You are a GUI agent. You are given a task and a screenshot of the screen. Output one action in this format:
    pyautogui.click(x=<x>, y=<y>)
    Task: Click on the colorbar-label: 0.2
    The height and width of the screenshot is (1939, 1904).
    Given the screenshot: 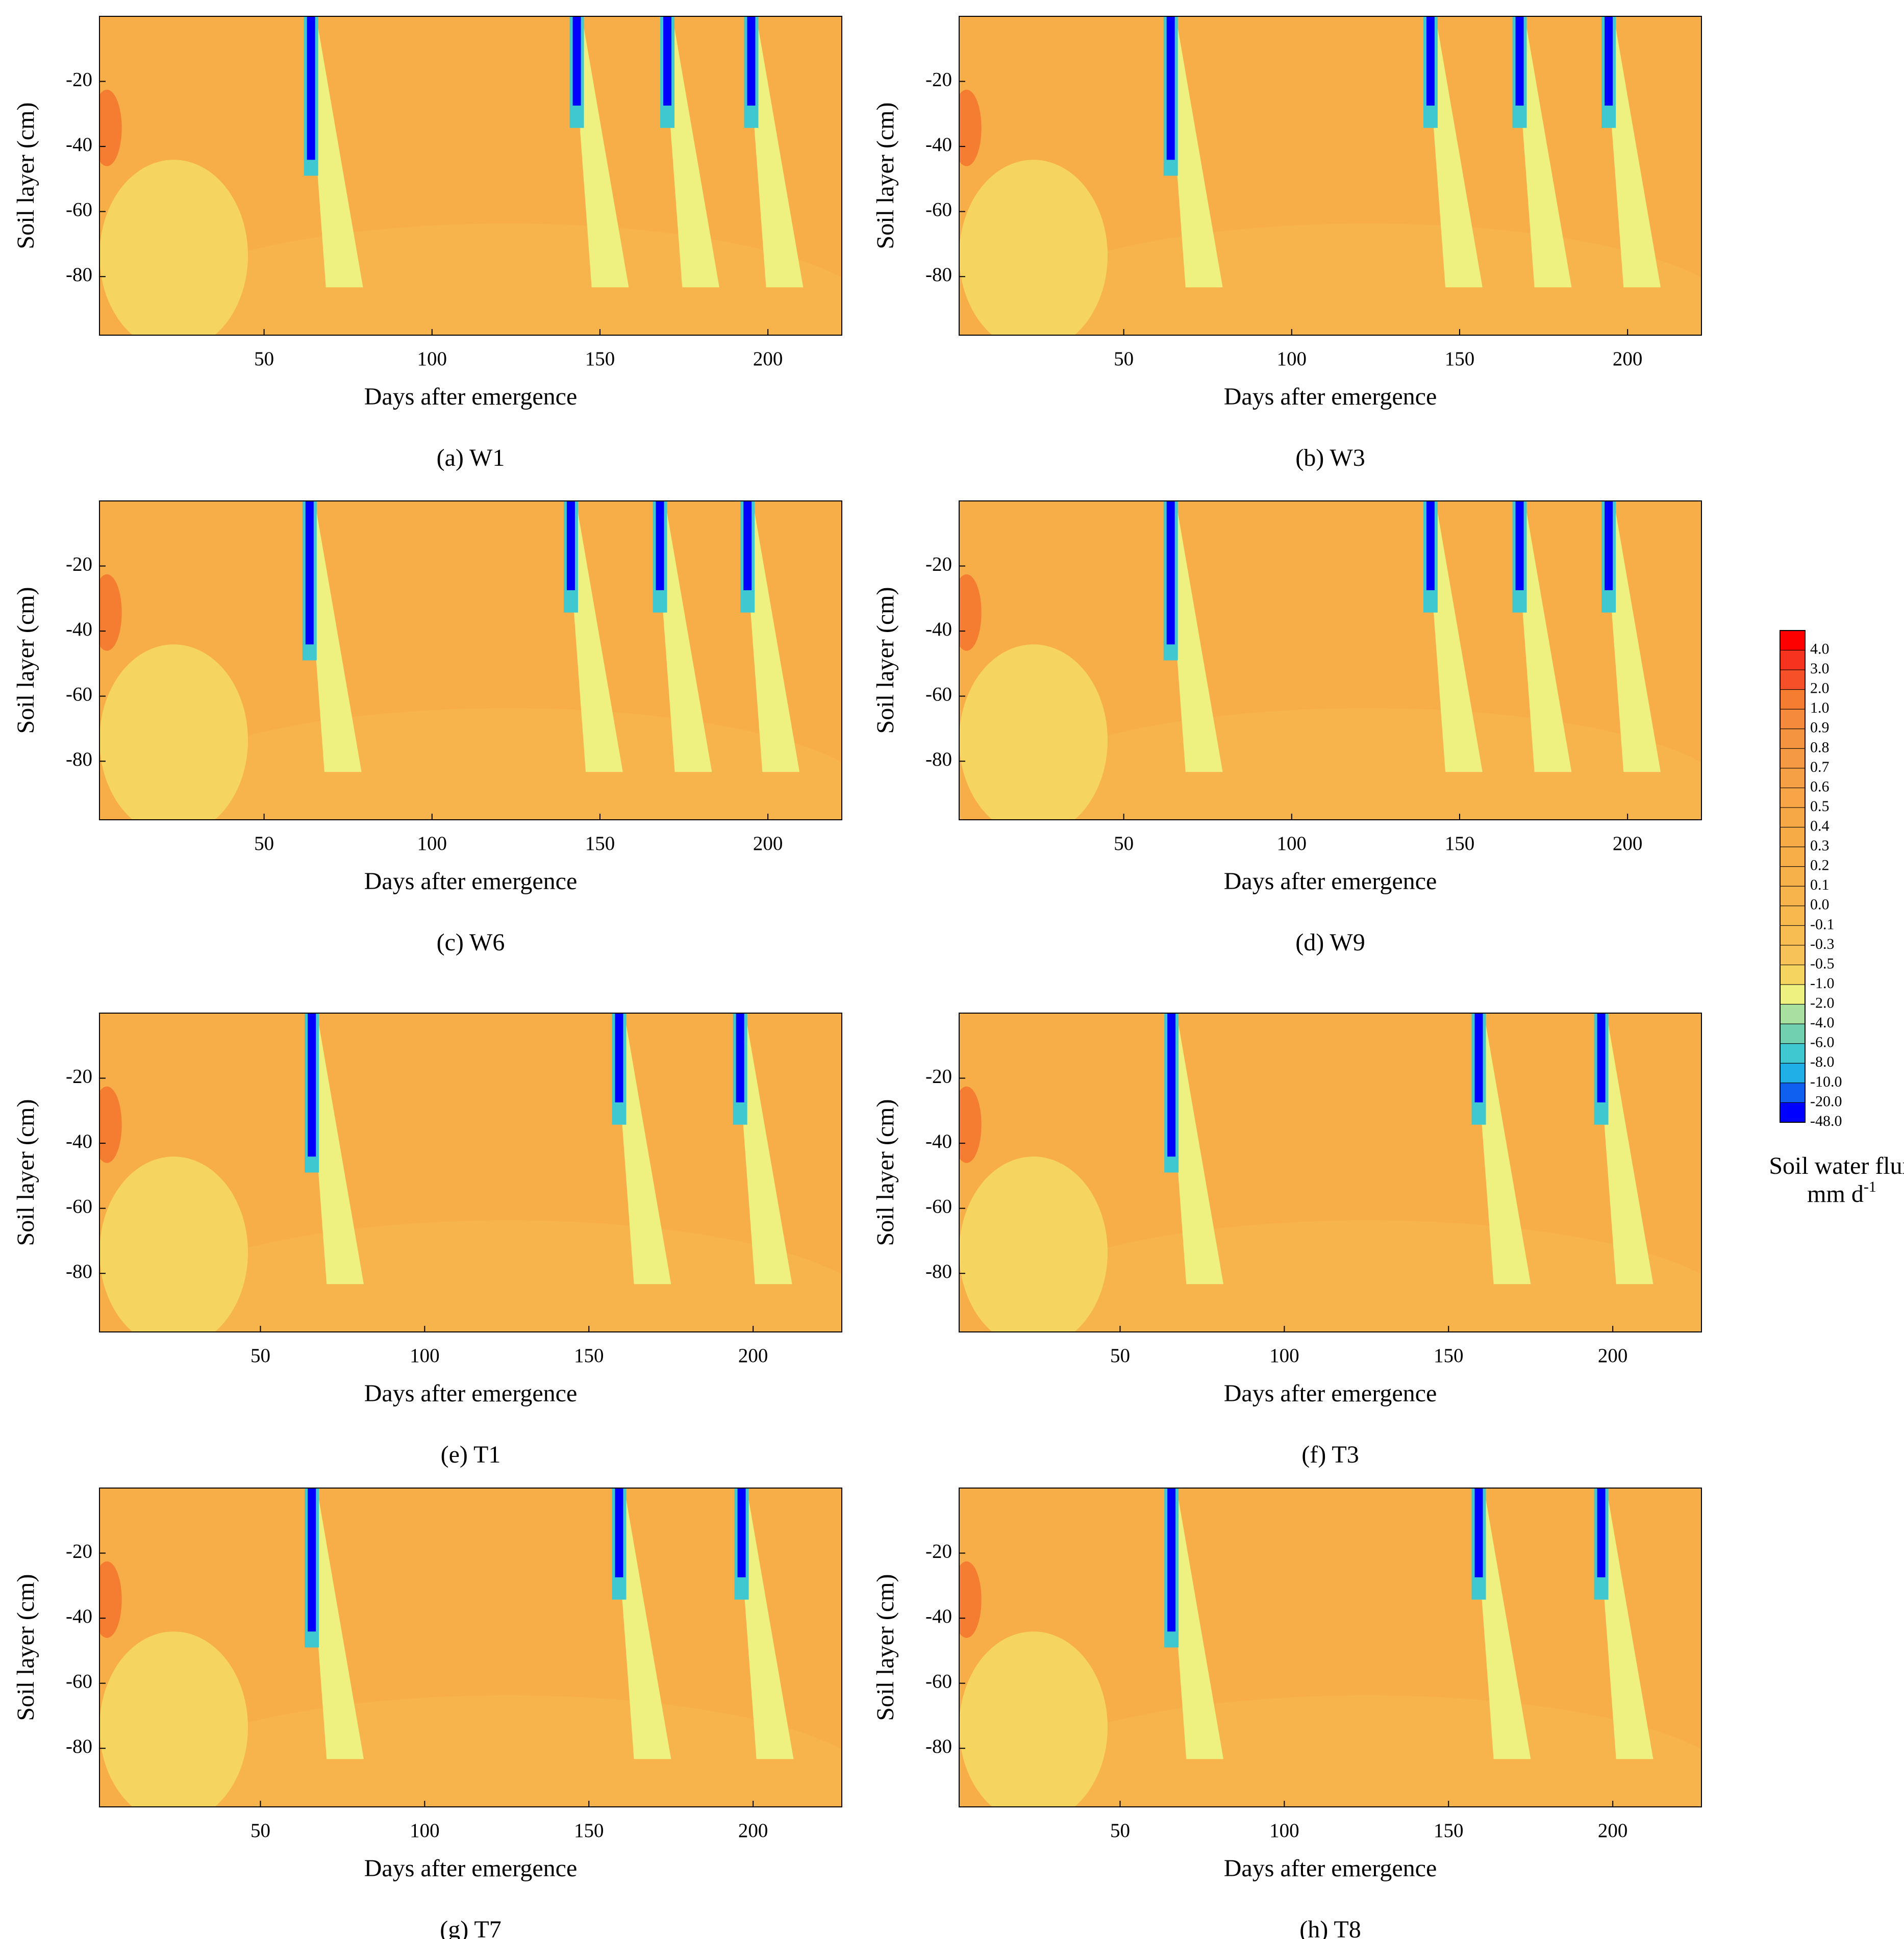 What is the action you would take?
    pyautogui.click(x=1820, y=866)
    